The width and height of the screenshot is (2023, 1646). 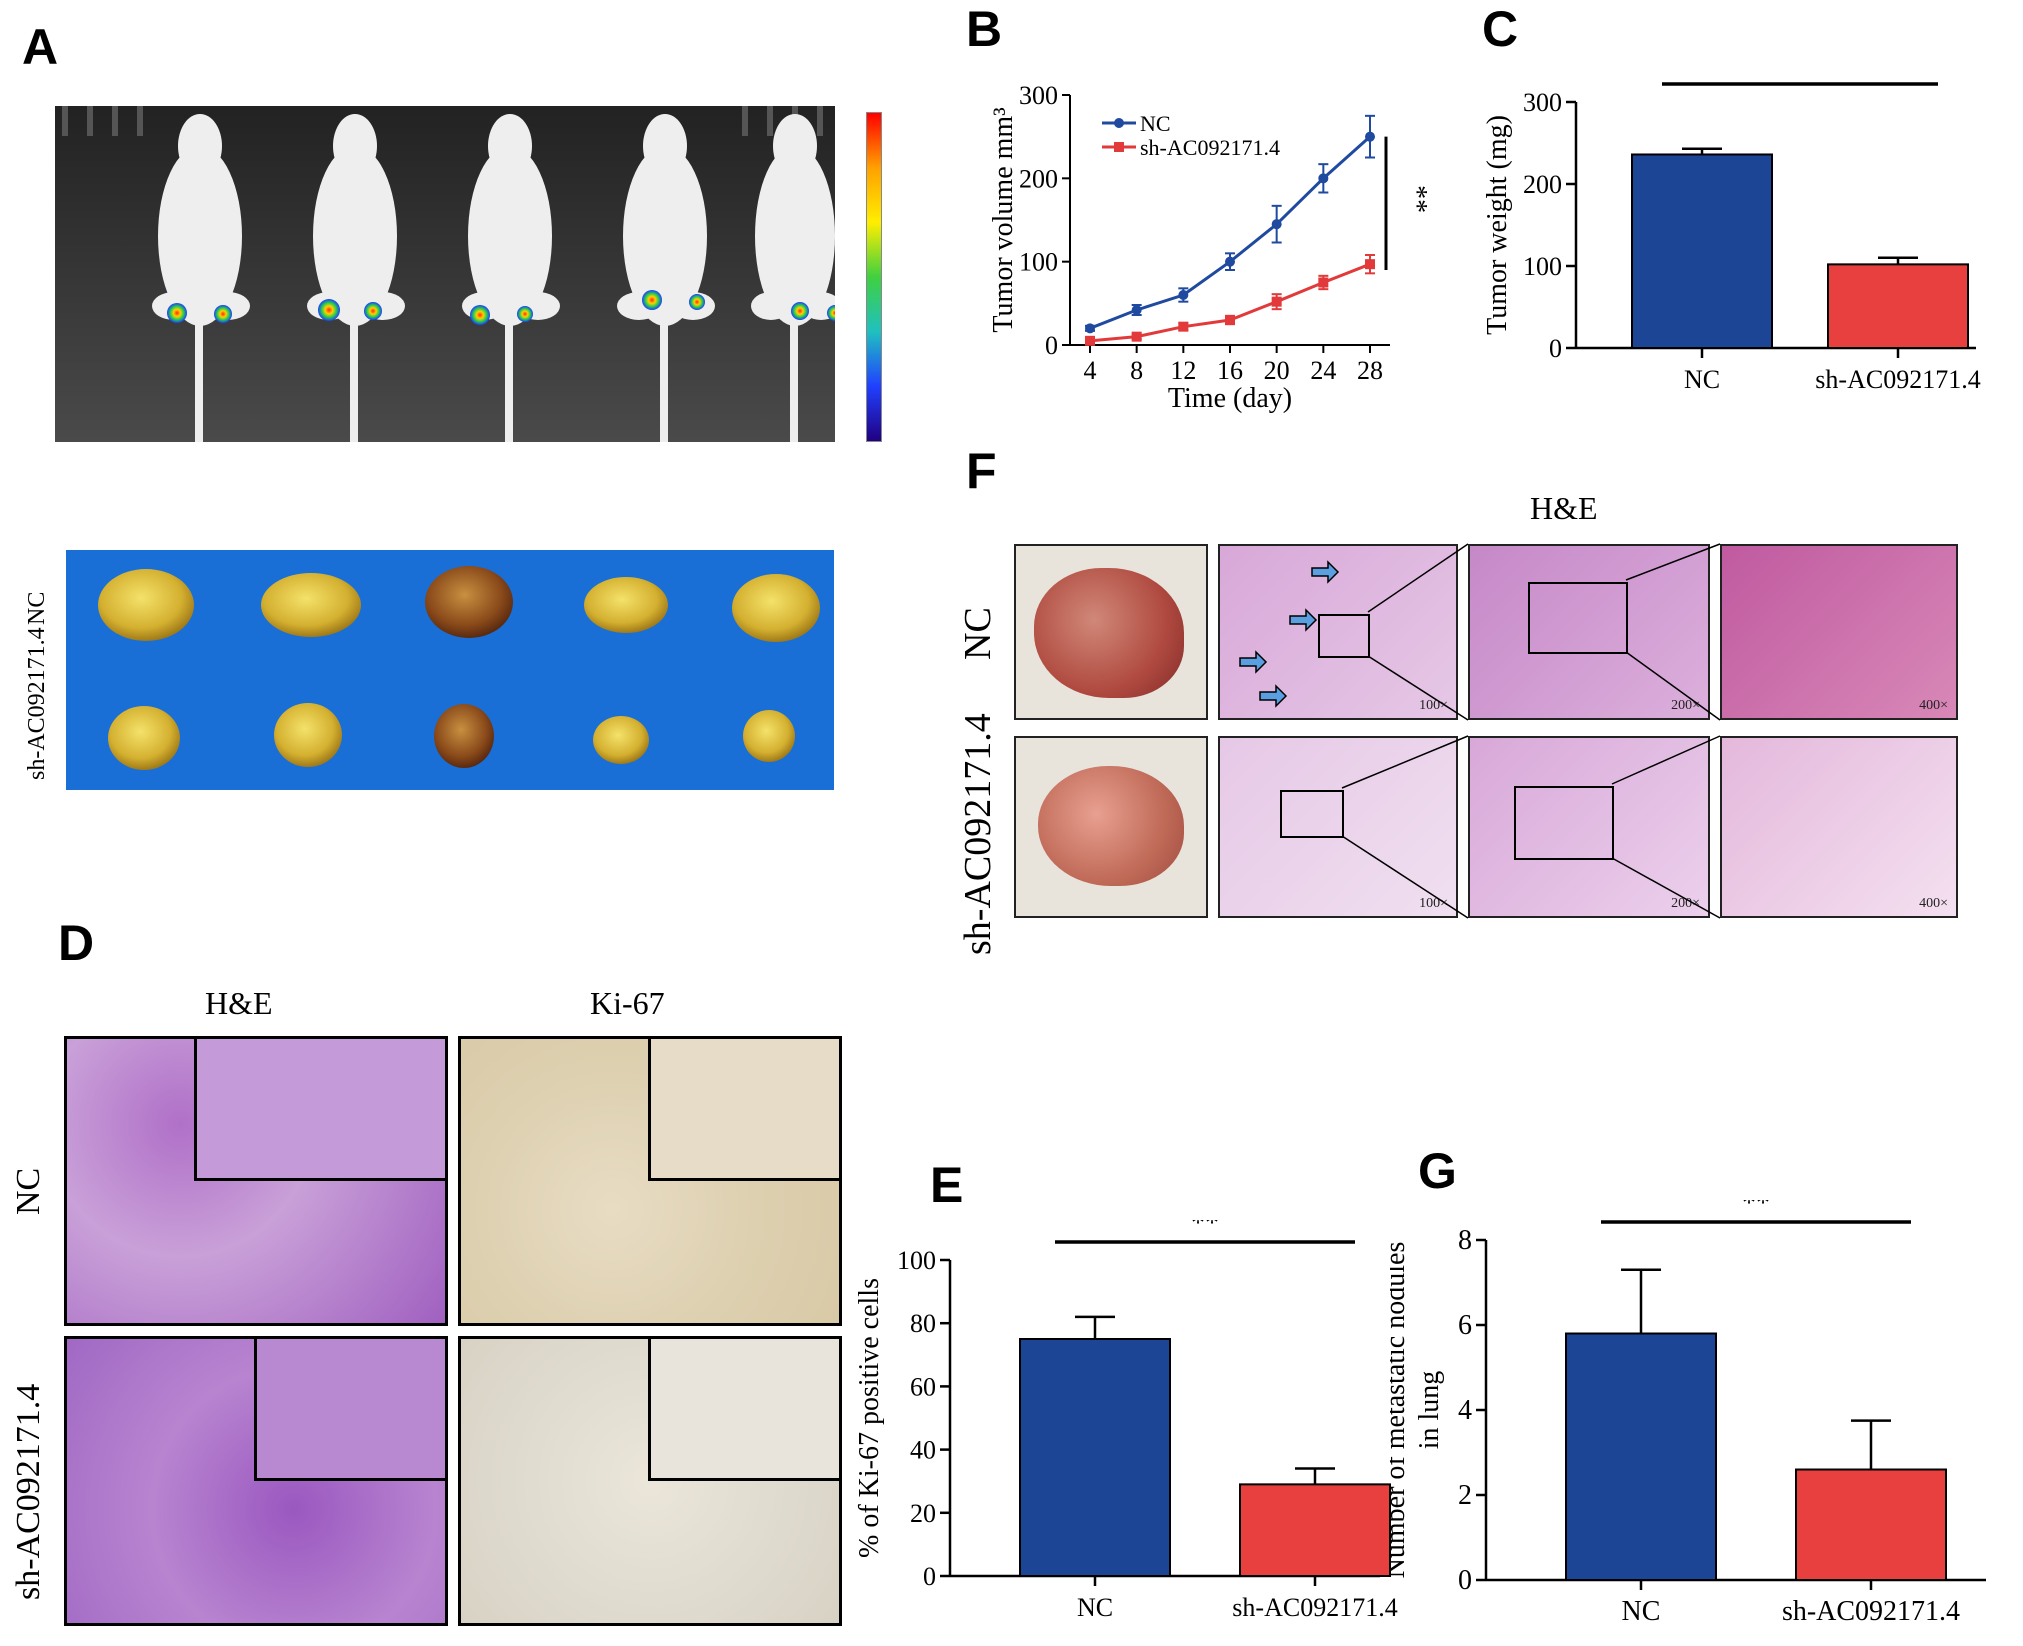 I want to click on panel-d-row2-label: sh-AC092171.4, so click(x=28, y=1491).